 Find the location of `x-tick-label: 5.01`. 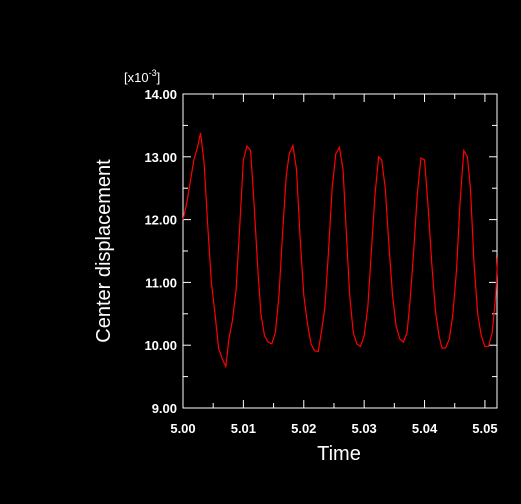

x-tick-label: 5.01 is located at coordinates (243, 428).